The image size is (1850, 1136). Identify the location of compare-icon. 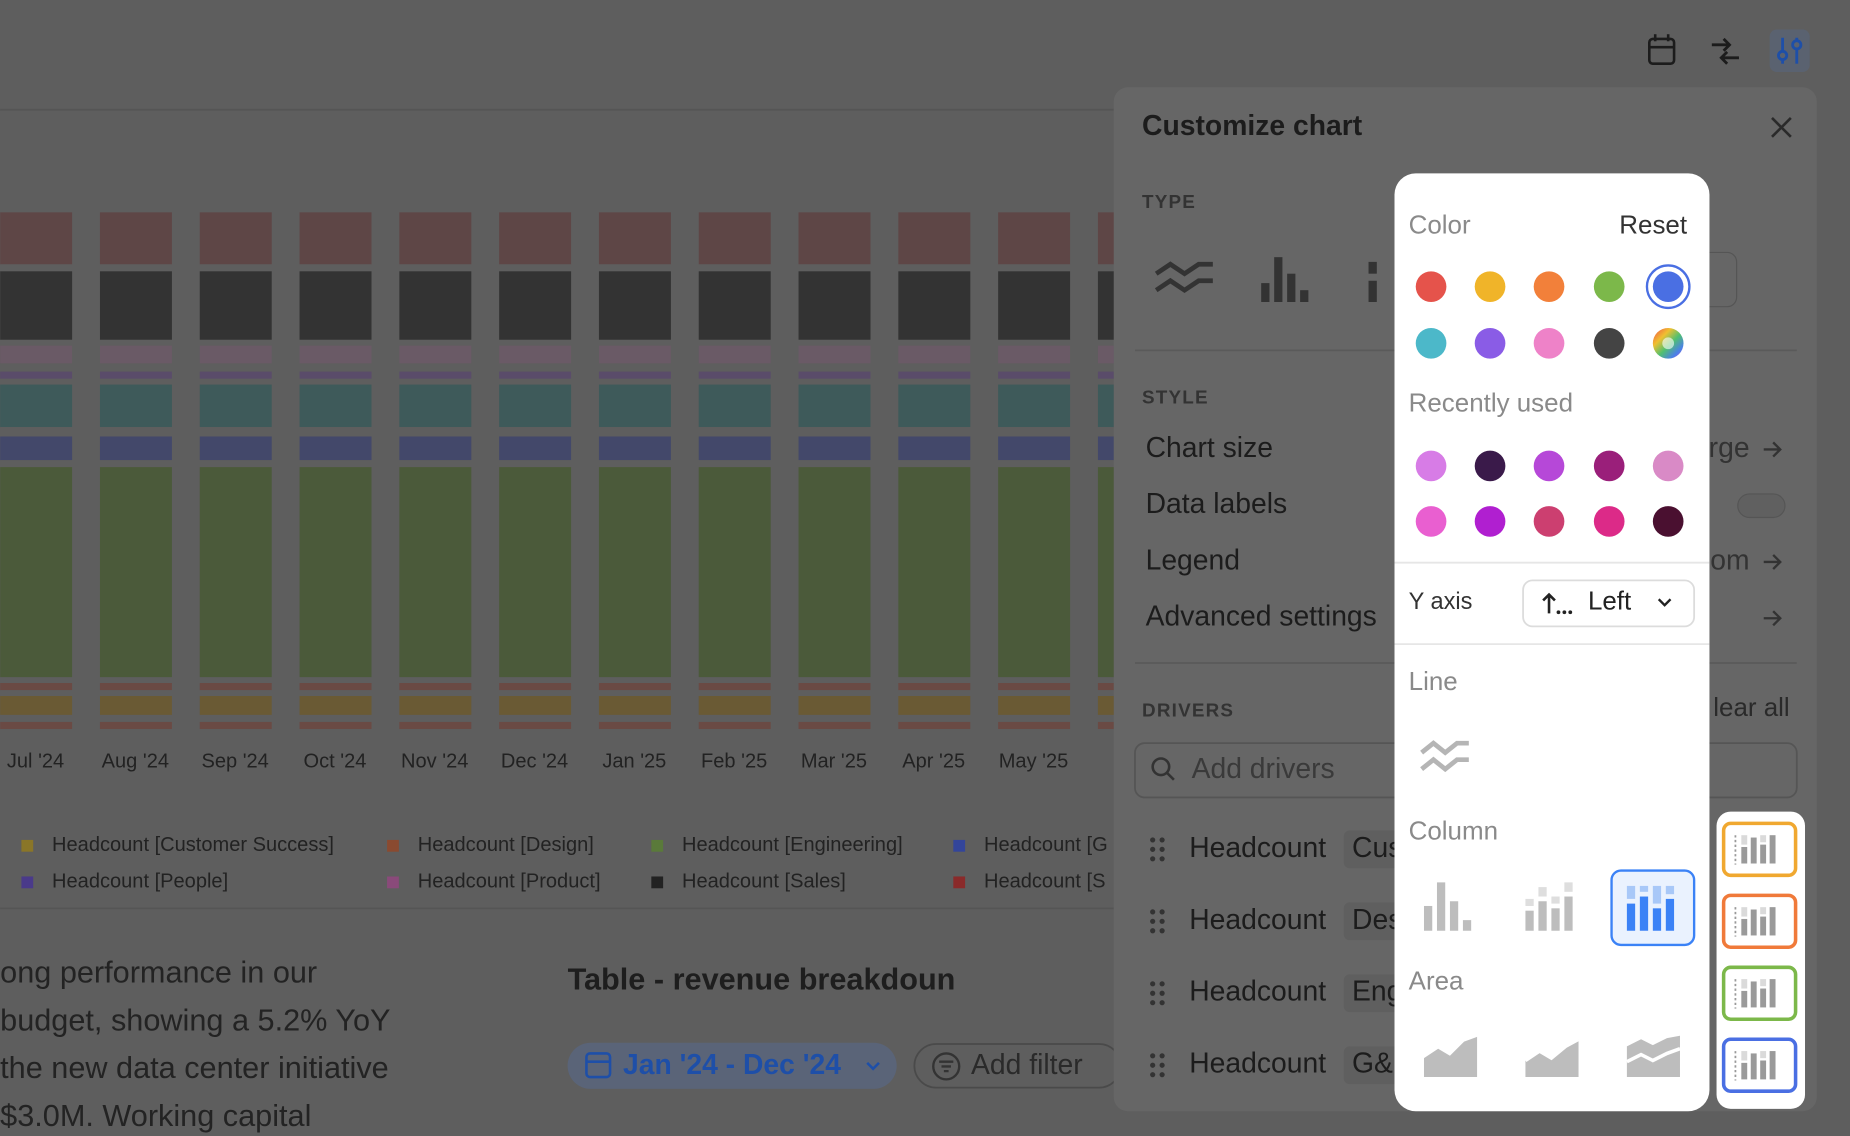
(1725, 51).